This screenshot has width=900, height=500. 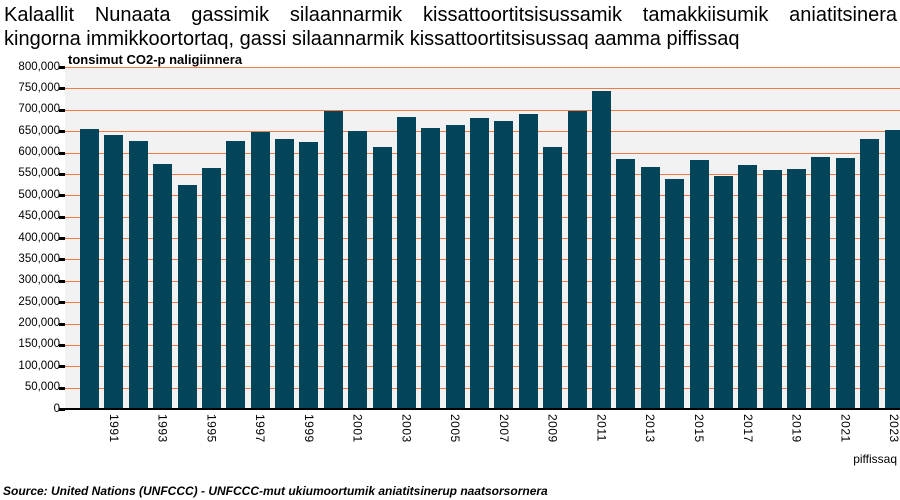 What do you see at coordinates (39, 237) in the screenshot?
I see `y-tick-label: 400,000` at bounding box center [39, 237].